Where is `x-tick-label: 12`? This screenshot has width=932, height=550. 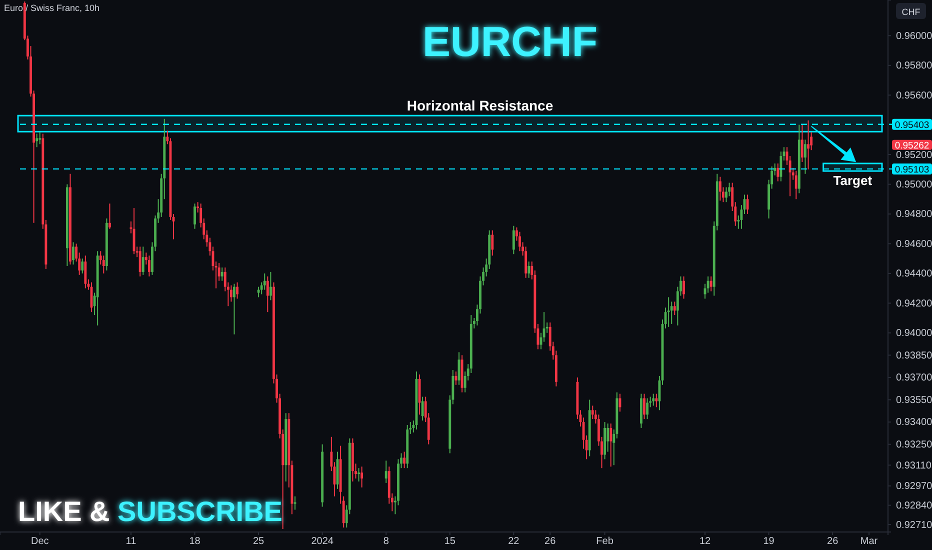 x-tick-label: 12 is located at coordinates (705, 542).